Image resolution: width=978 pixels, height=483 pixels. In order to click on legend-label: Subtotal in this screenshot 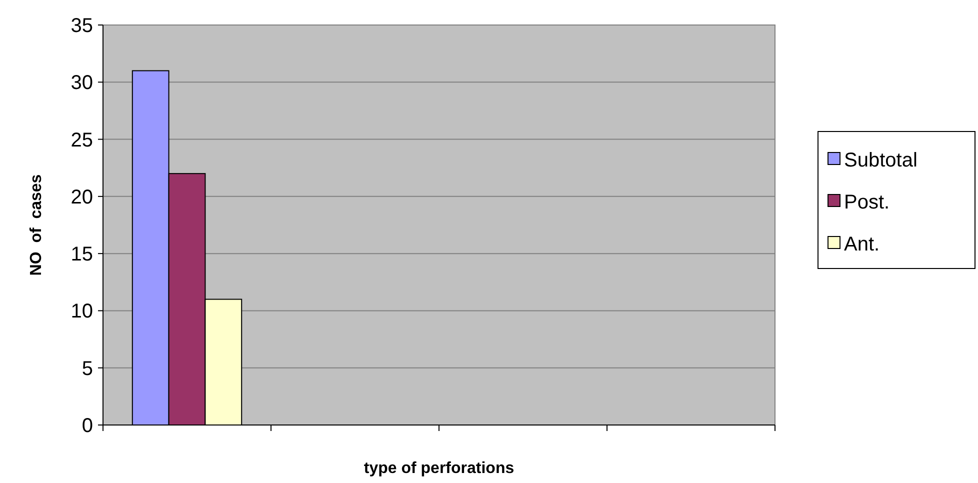, I will do `click(881, 161)`.